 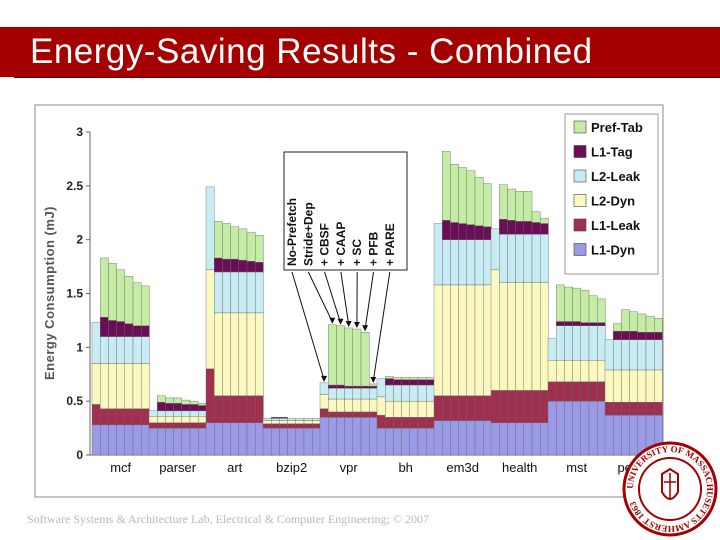 What do you see at coordinates (374, 248) in the screenshot?
I see `config-label: + PFB` at bounding box center [374, 248].